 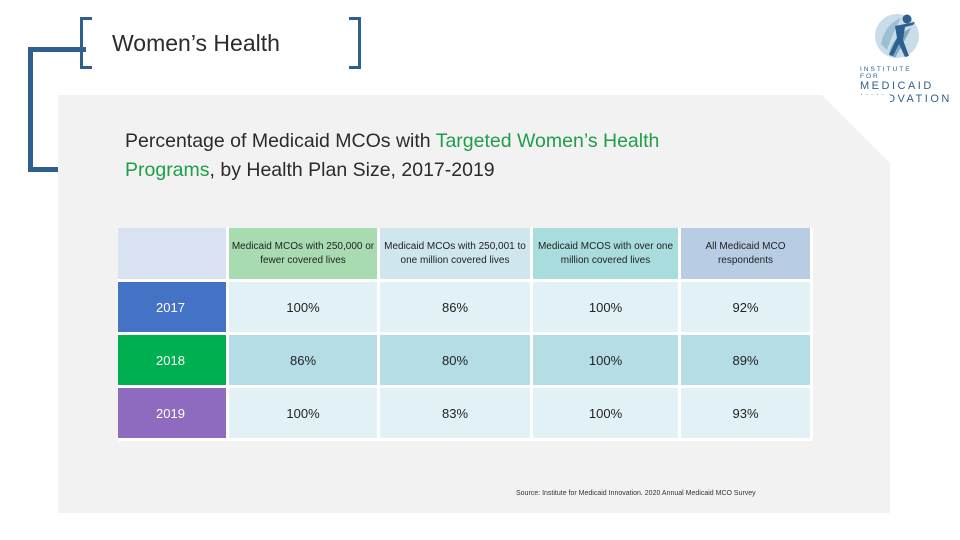 I want to click on table-row: 2019 100% 83% 100% 93%, so click(x=465, y=414).